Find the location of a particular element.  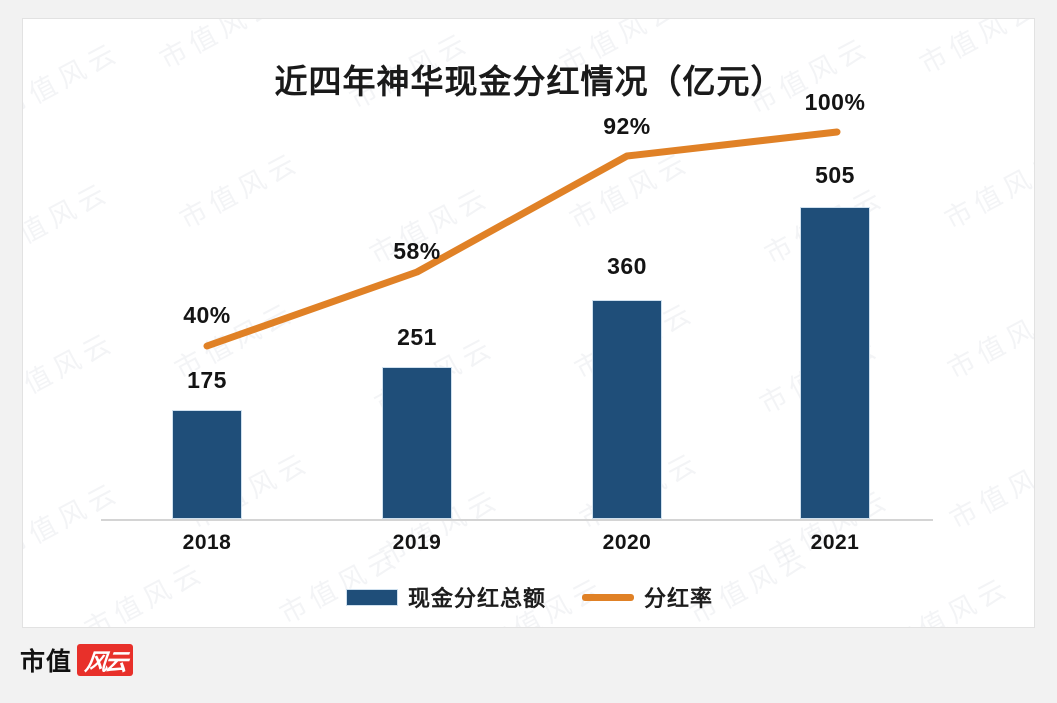

chart-legend: 现金分红总额 分红率 is located at coordinates (528, 597).